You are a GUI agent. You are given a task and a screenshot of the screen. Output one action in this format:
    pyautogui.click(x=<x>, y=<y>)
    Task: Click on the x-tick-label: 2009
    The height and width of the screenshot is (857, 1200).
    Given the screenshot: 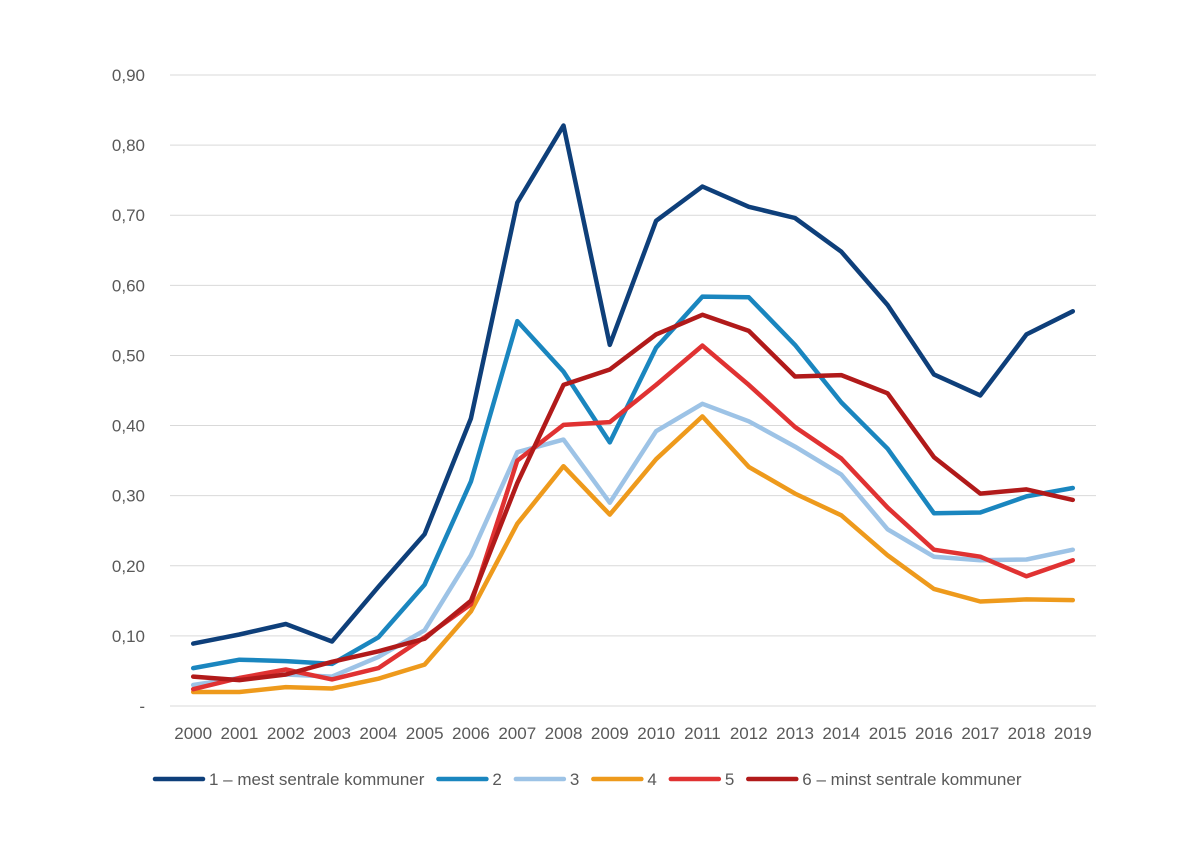 What is the action you would take?
    pyautogui.click(x=610, y=733)
    